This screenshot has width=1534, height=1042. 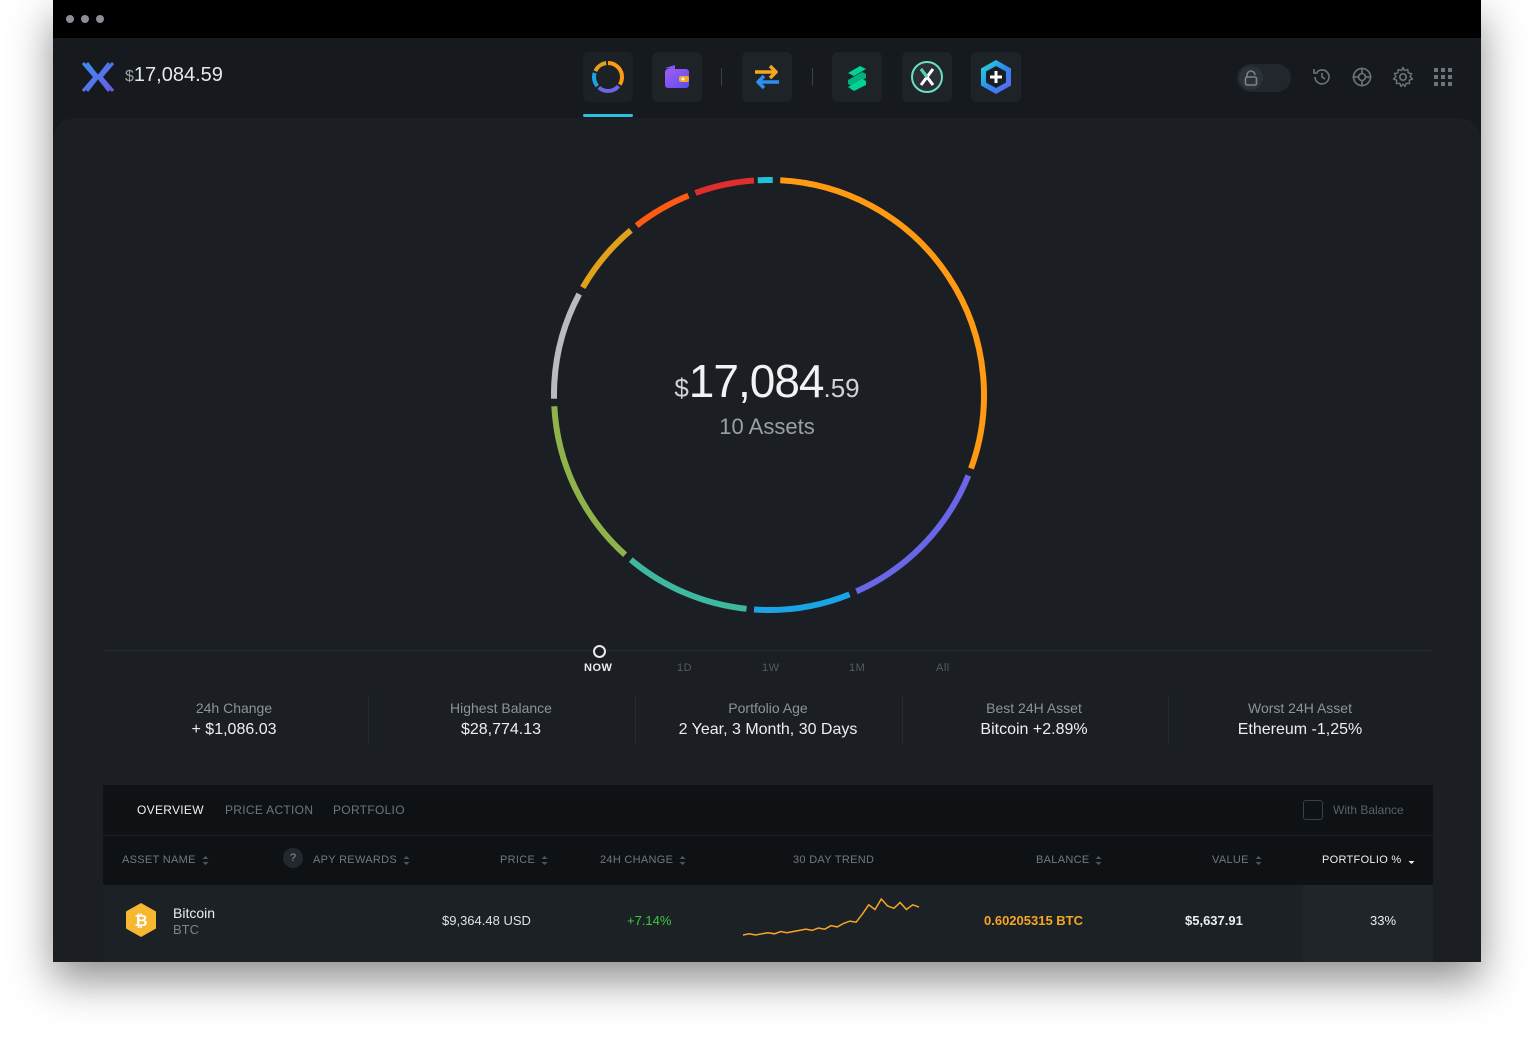 I want to click on trend-sparkline, so click(x=831, y=916).